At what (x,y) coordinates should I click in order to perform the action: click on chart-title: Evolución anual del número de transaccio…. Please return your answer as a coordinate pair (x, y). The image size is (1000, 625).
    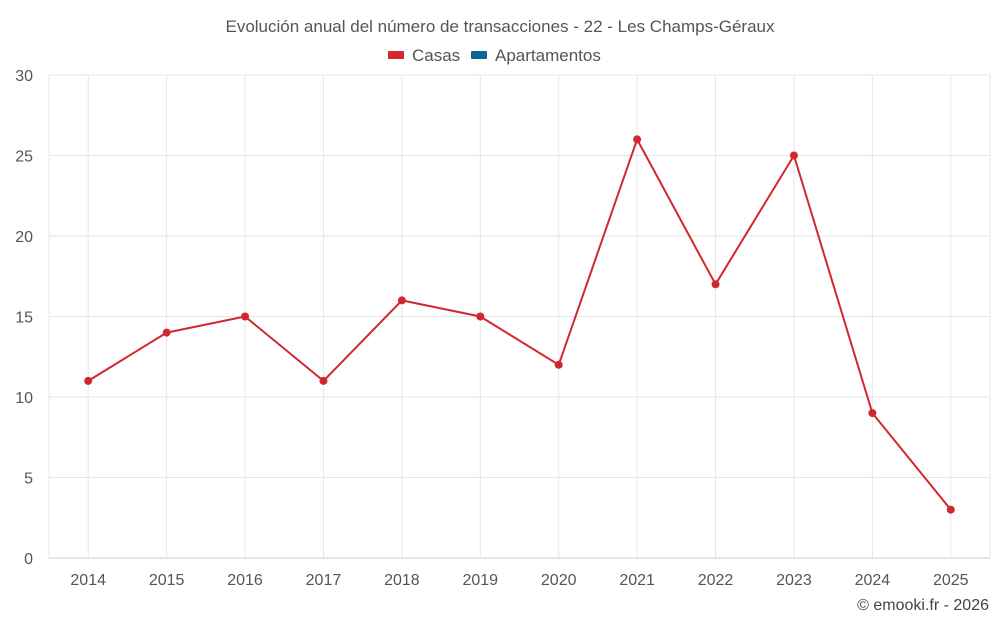
    Looking at the image, I should click on (500, 26).